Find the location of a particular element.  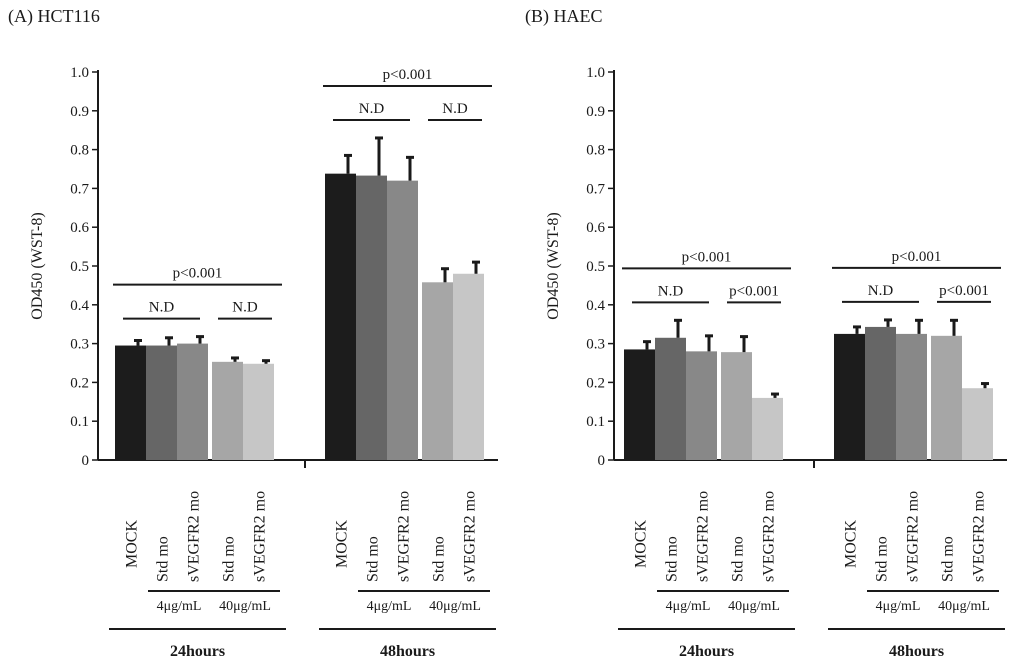

panel-title: (B) HAEC is located at coordinates (564, 16).